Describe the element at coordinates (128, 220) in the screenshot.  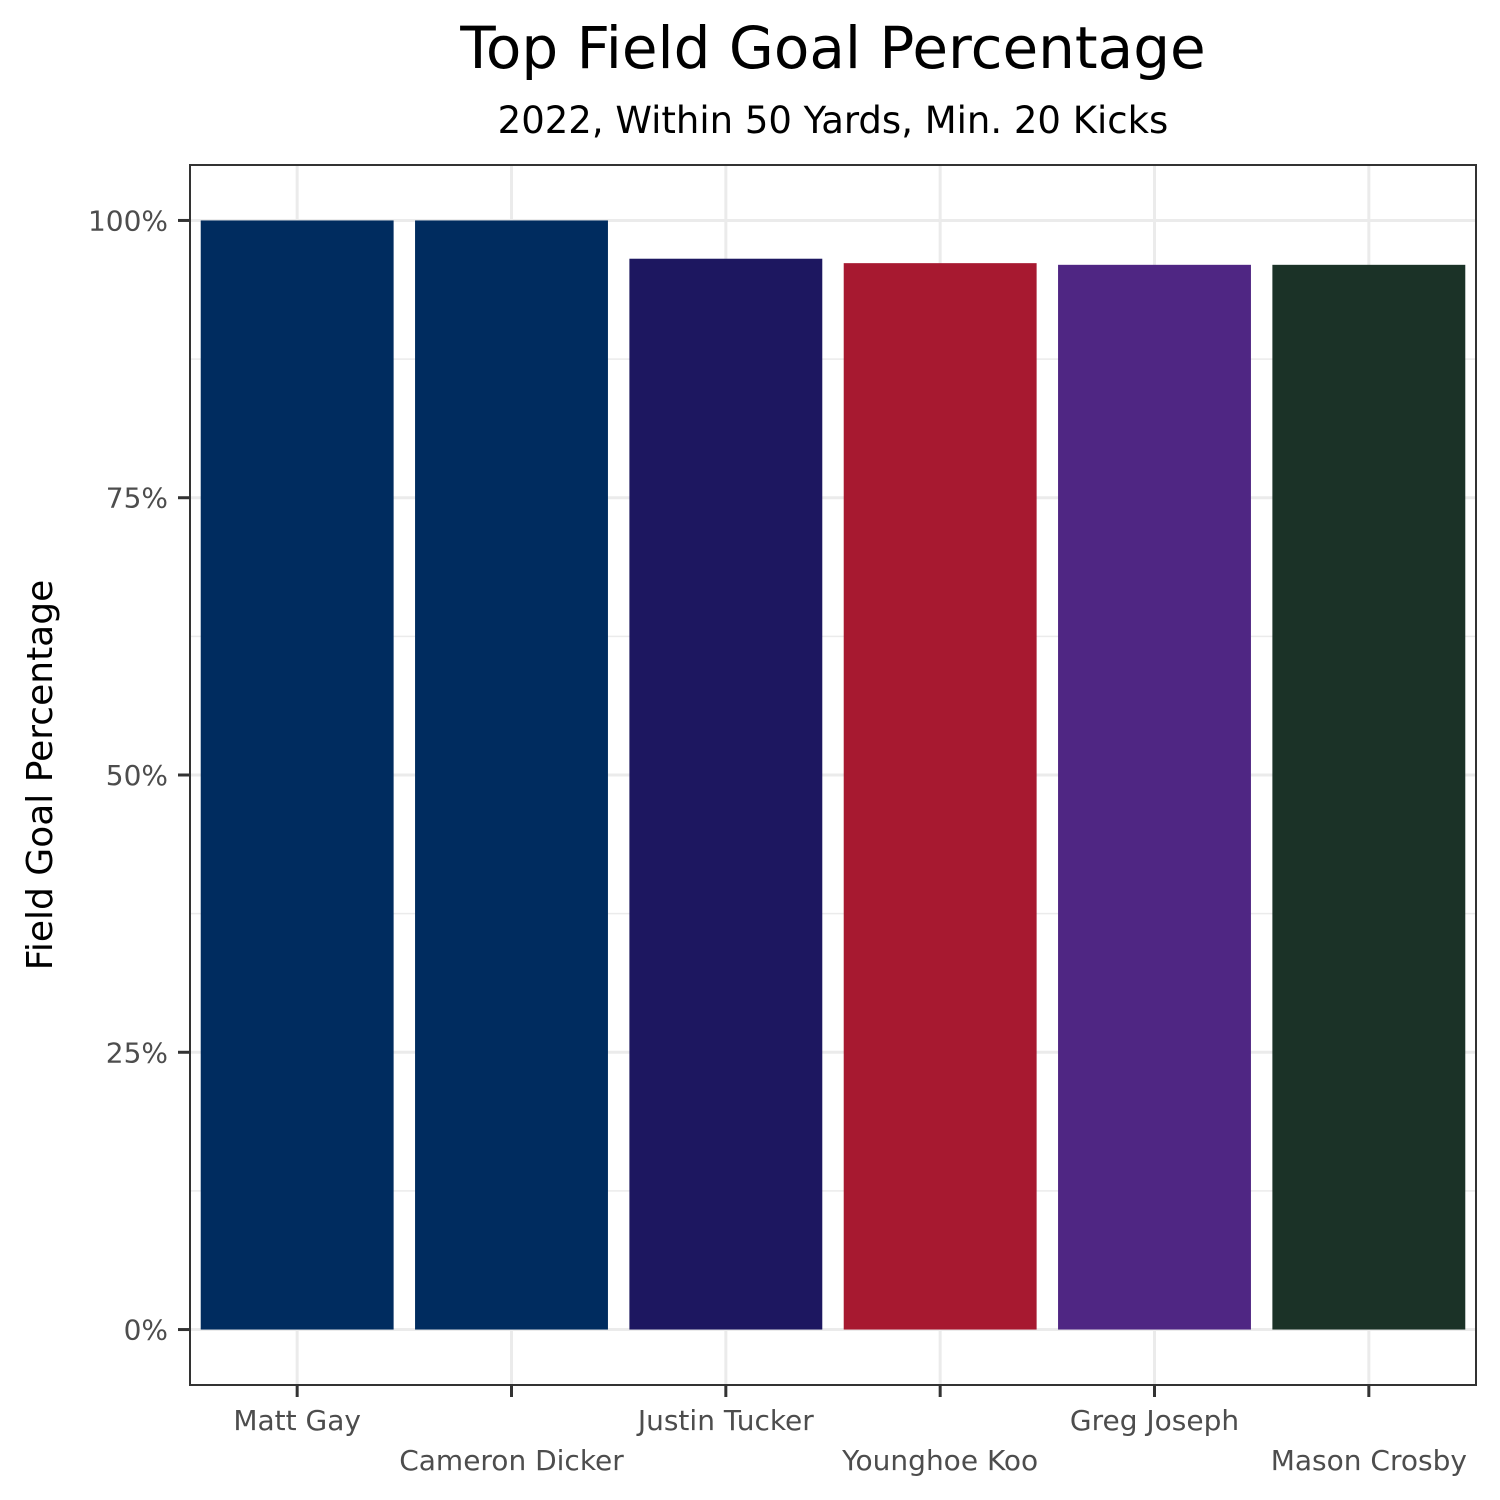
I see `y-tick-label: 100%` at that location.